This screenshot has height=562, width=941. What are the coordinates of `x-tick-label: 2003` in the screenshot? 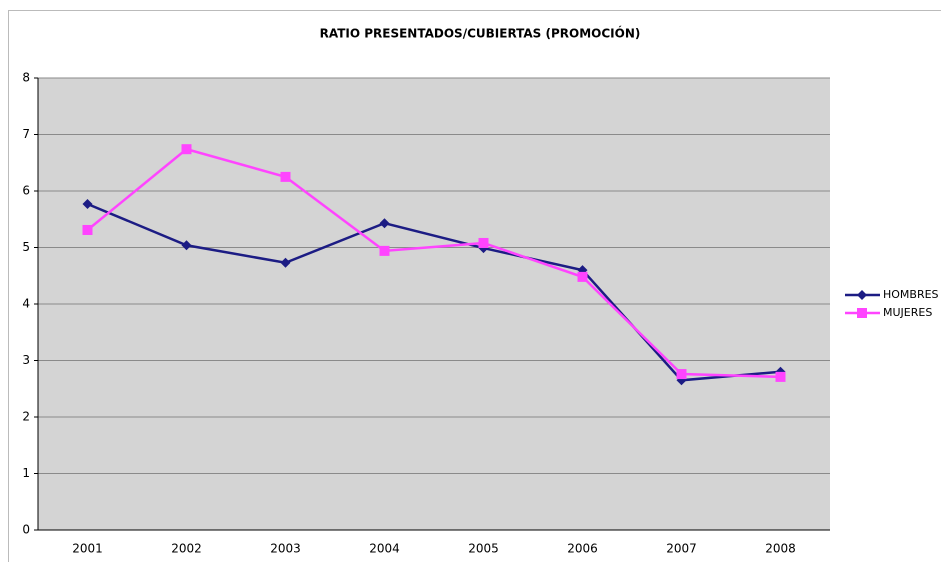 It's located at (285, 549).